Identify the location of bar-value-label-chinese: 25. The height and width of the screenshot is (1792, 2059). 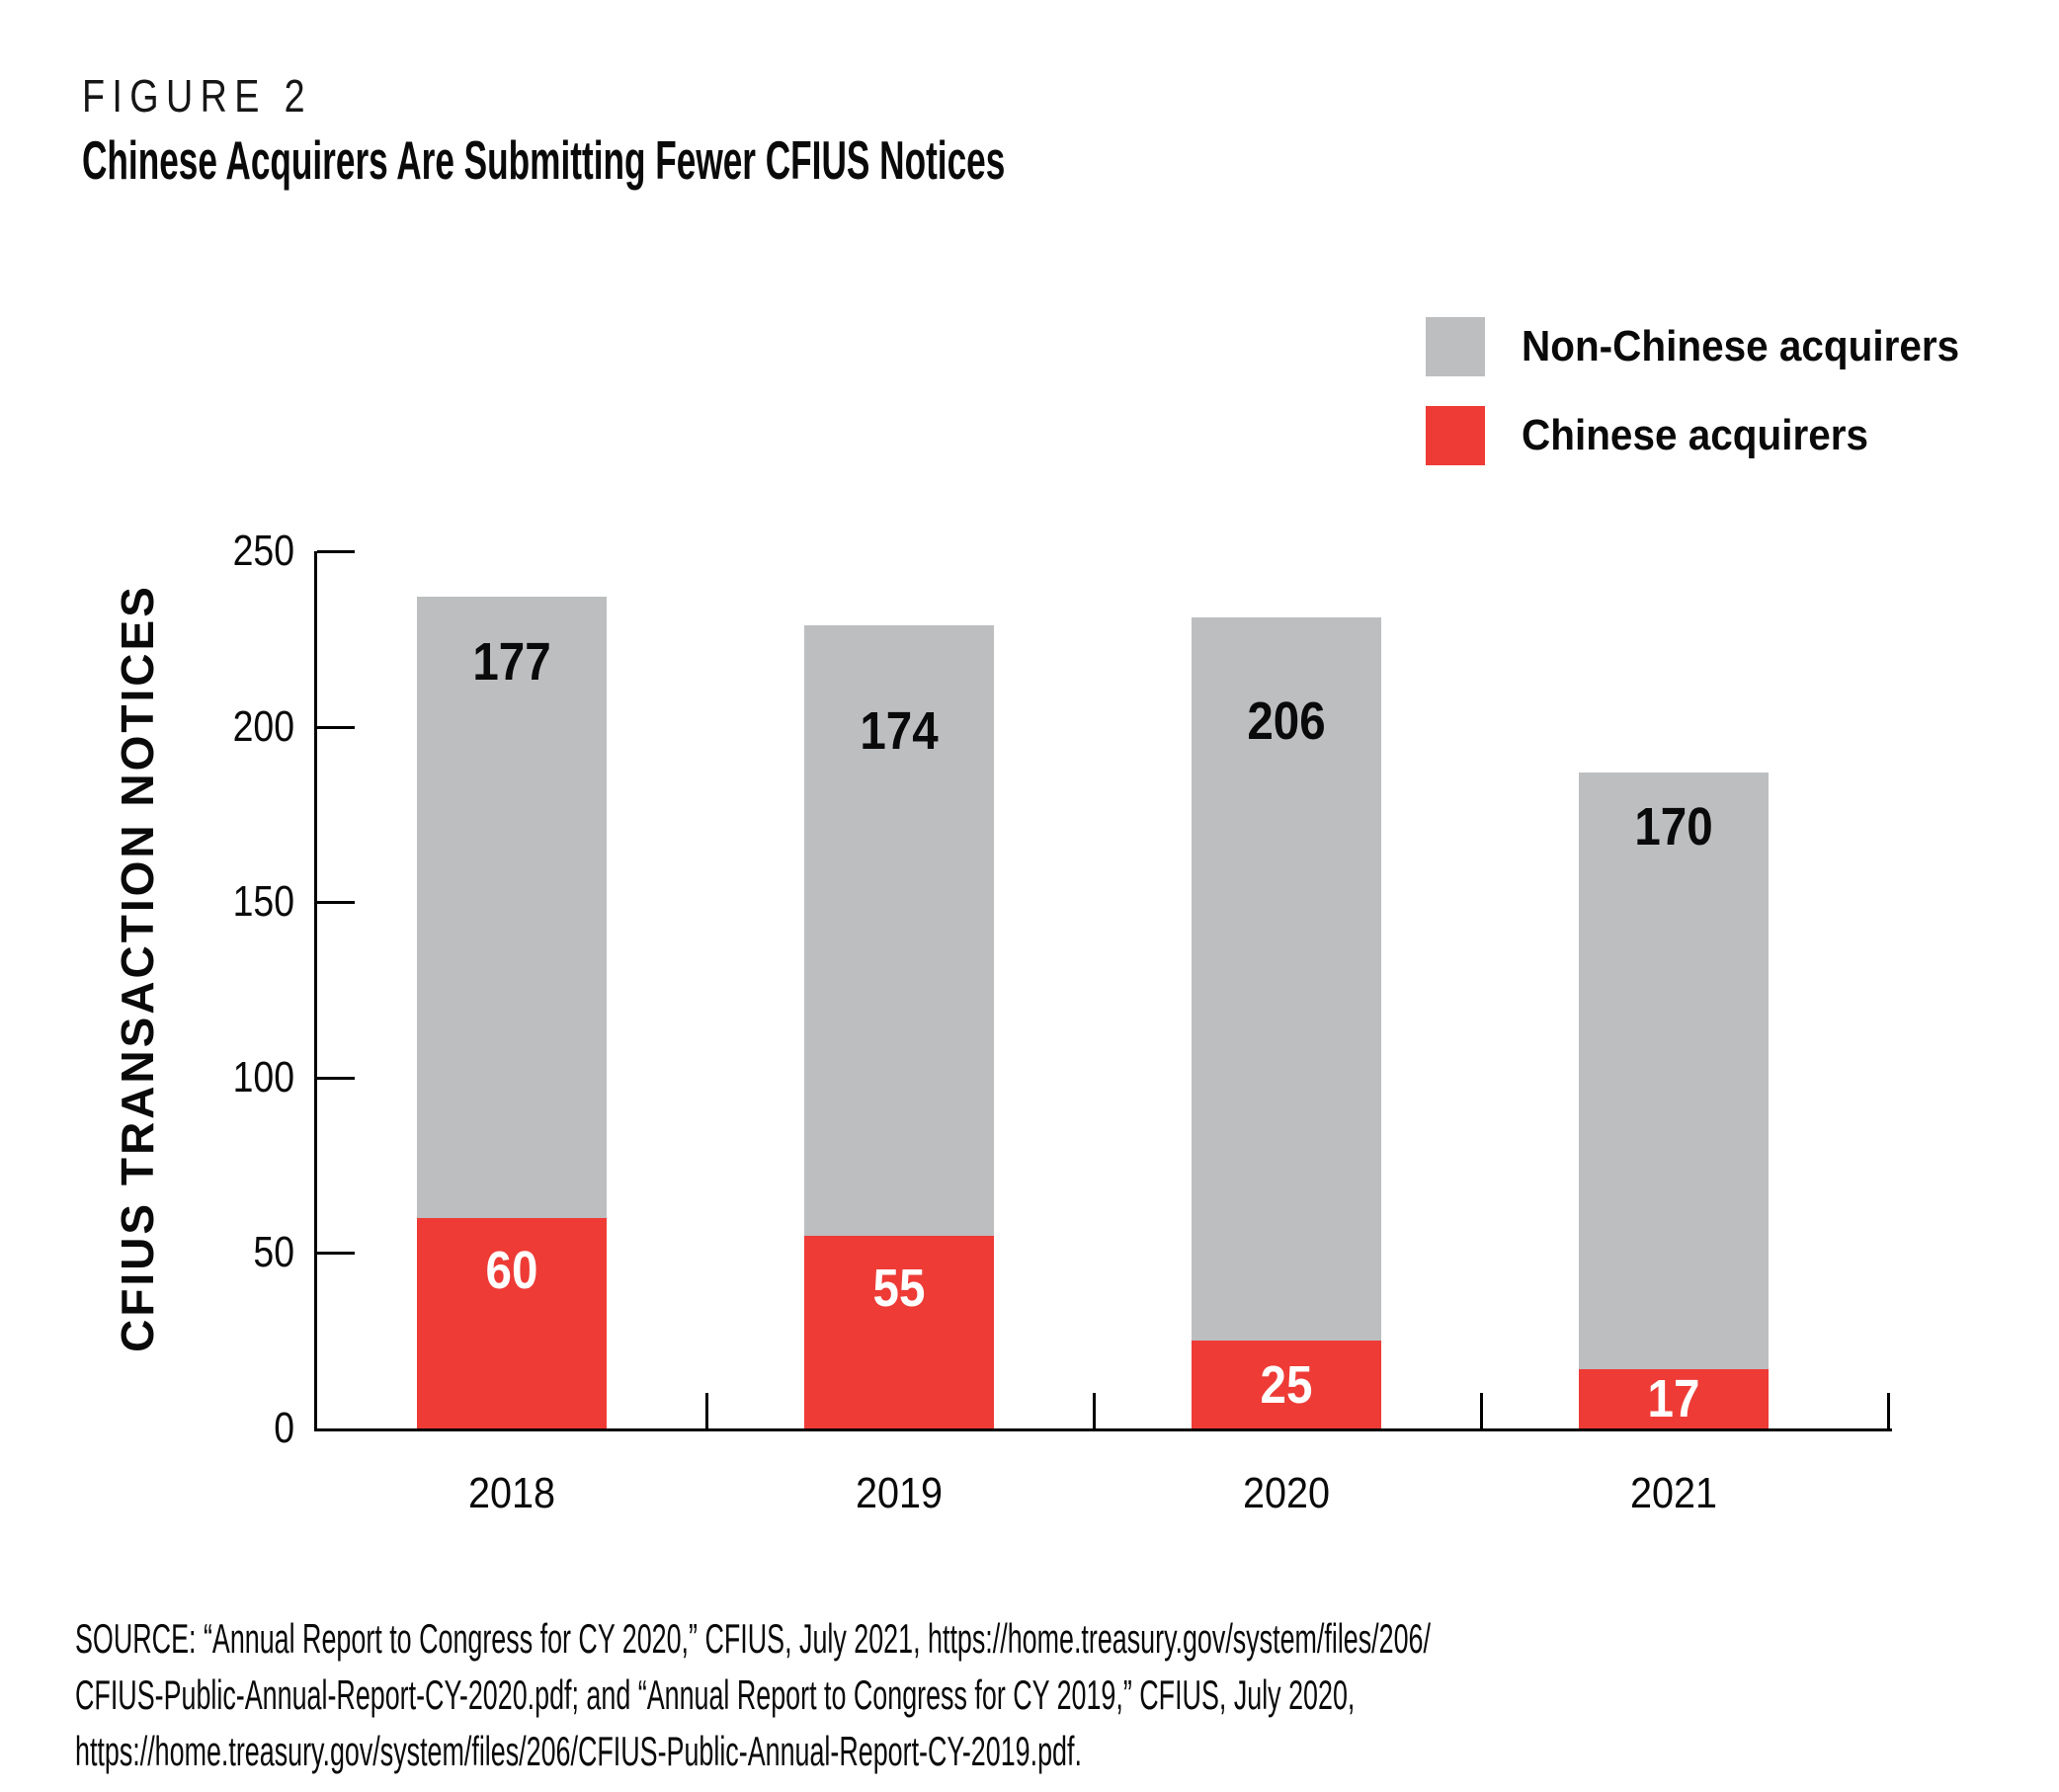
(1286, 1384).